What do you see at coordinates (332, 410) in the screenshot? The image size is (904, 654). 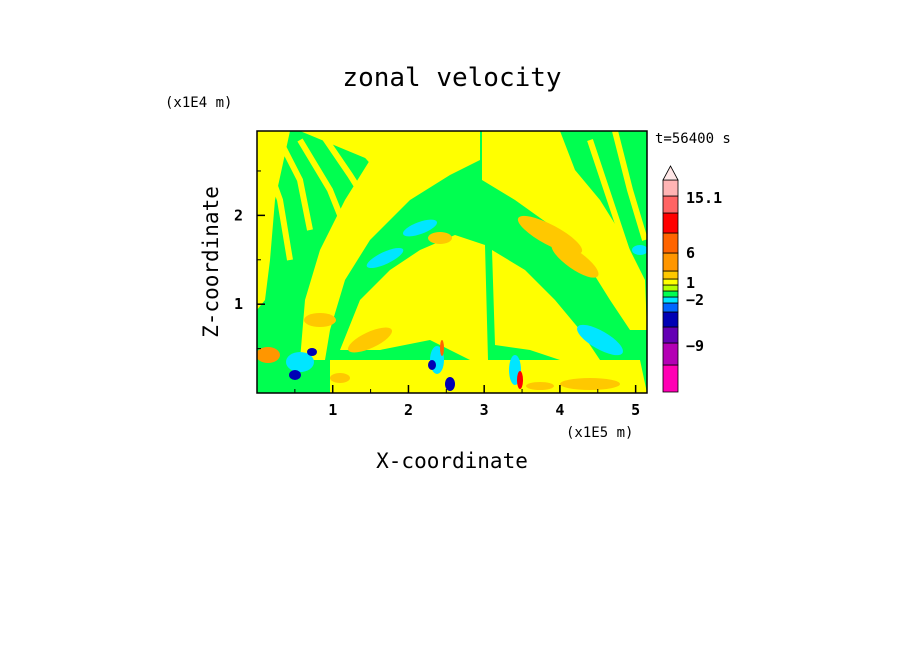 I see `x-tick-label: 1` at bounding box center [332, 410].